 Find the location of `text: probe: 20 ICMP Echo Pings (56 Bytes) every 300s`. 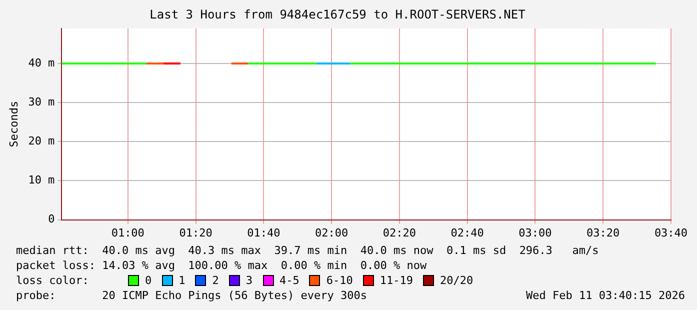

text: probe: 20 ICMP Echo Pings (56 Bytes) every 300s is located at coordinates (191, 295).